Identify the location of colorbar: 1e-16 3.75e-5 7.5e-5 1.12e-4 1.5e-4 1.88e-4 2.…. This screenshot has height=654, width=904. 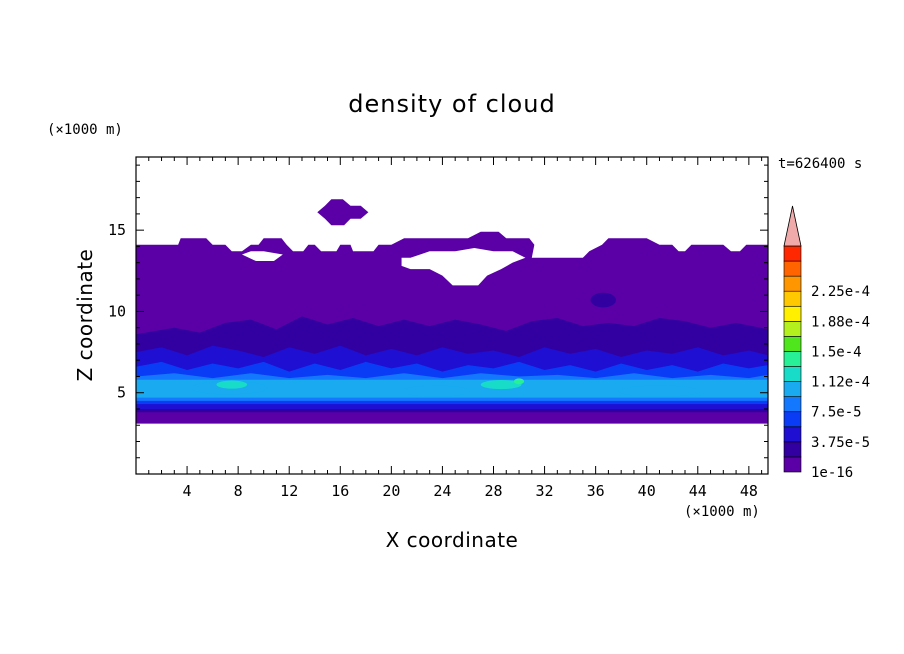
(826, 343).